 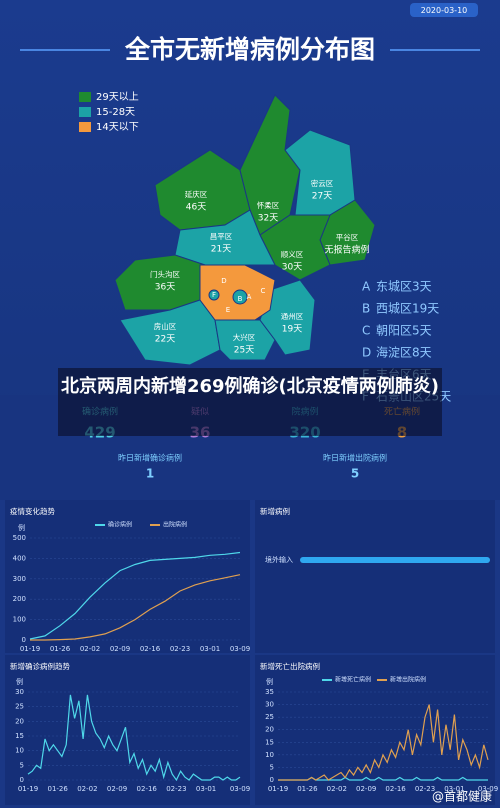 What do you see at coordinates (221, 250) in the screenshot?
I see `district-days: 21天` at bounding box center [221, 250].